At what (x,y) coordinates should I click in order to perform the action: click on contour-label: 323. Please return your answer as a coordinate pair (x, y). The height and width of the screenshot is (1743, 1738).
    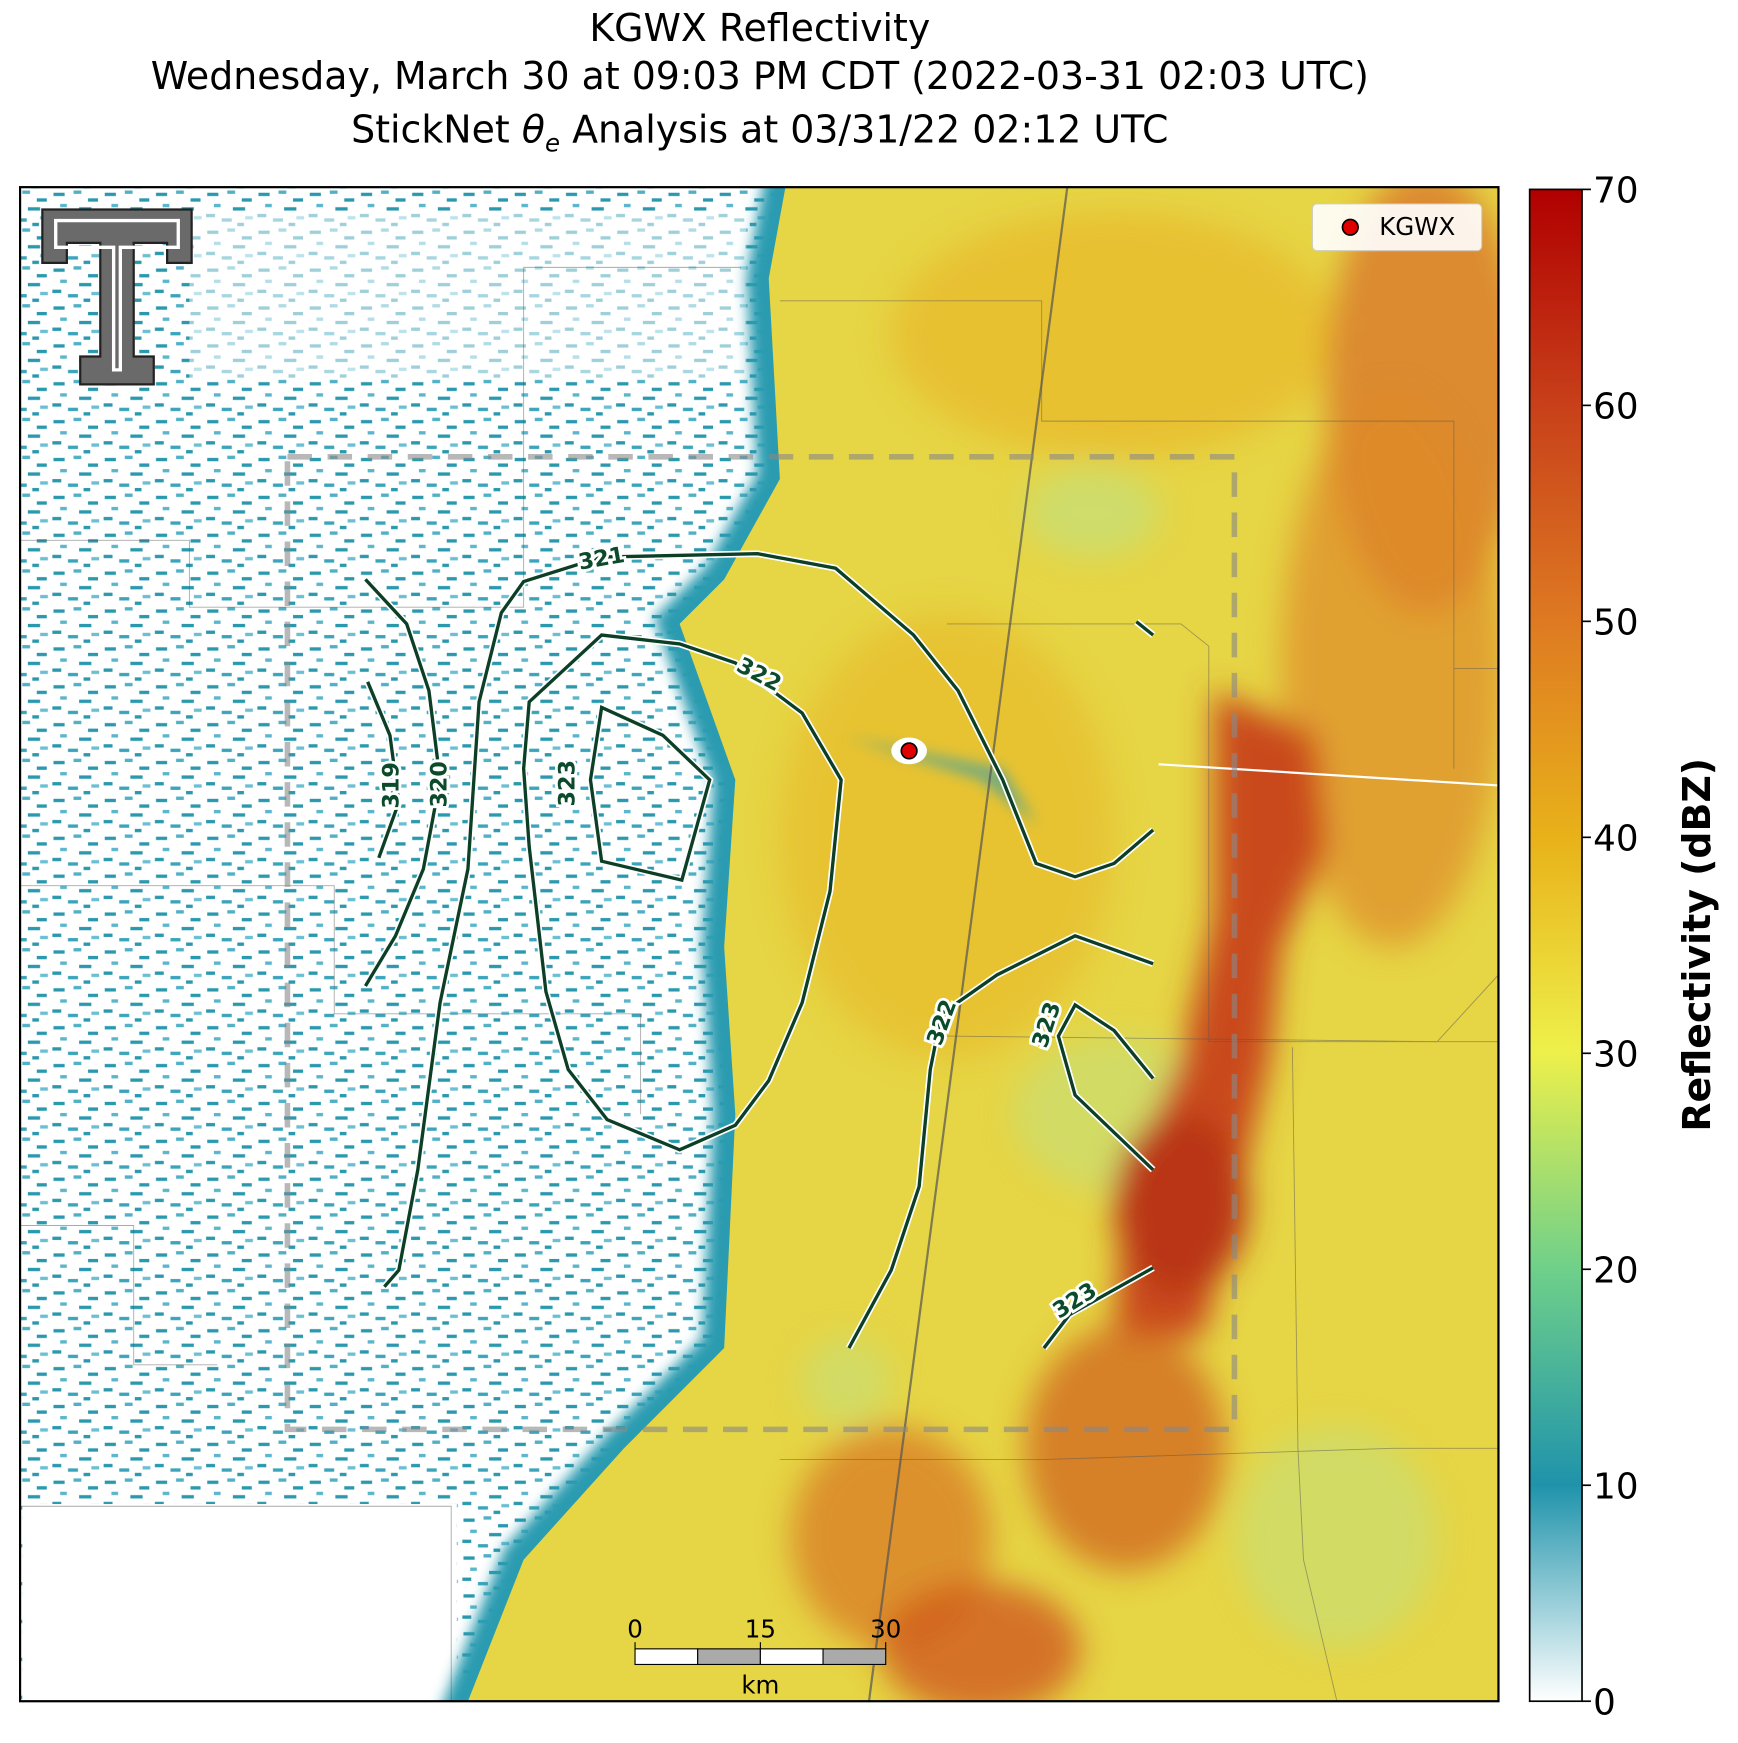
    Looking at the image, I should click on (568, 783).